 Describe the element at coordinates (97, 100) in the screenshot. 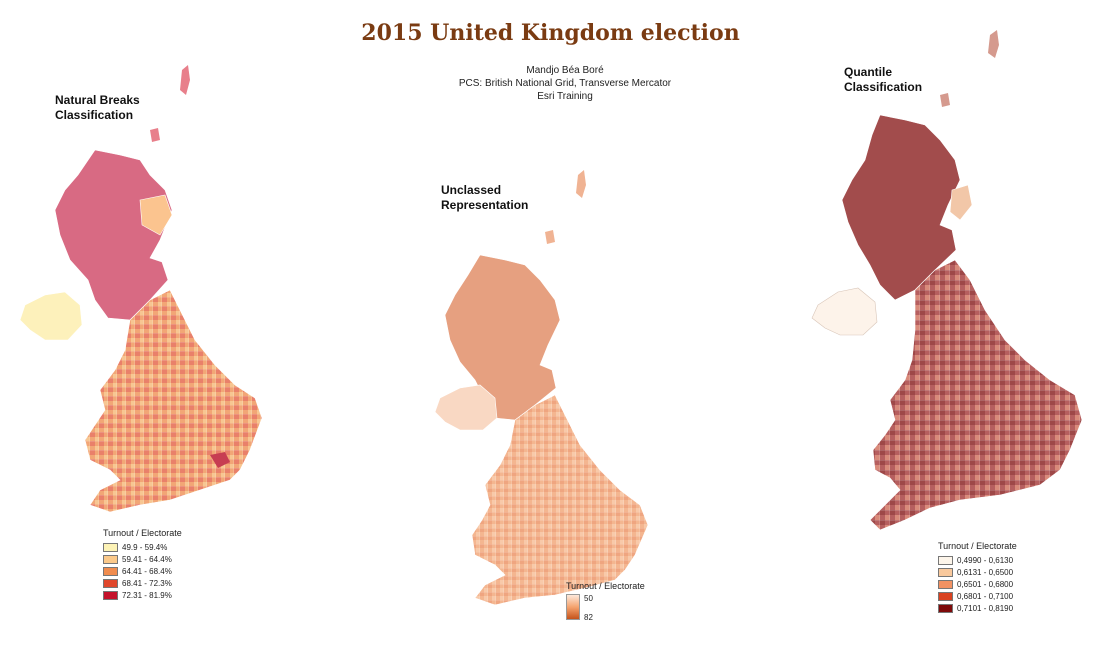

I see `natural-breaks-label-line1: Natural Breaks` at that location.